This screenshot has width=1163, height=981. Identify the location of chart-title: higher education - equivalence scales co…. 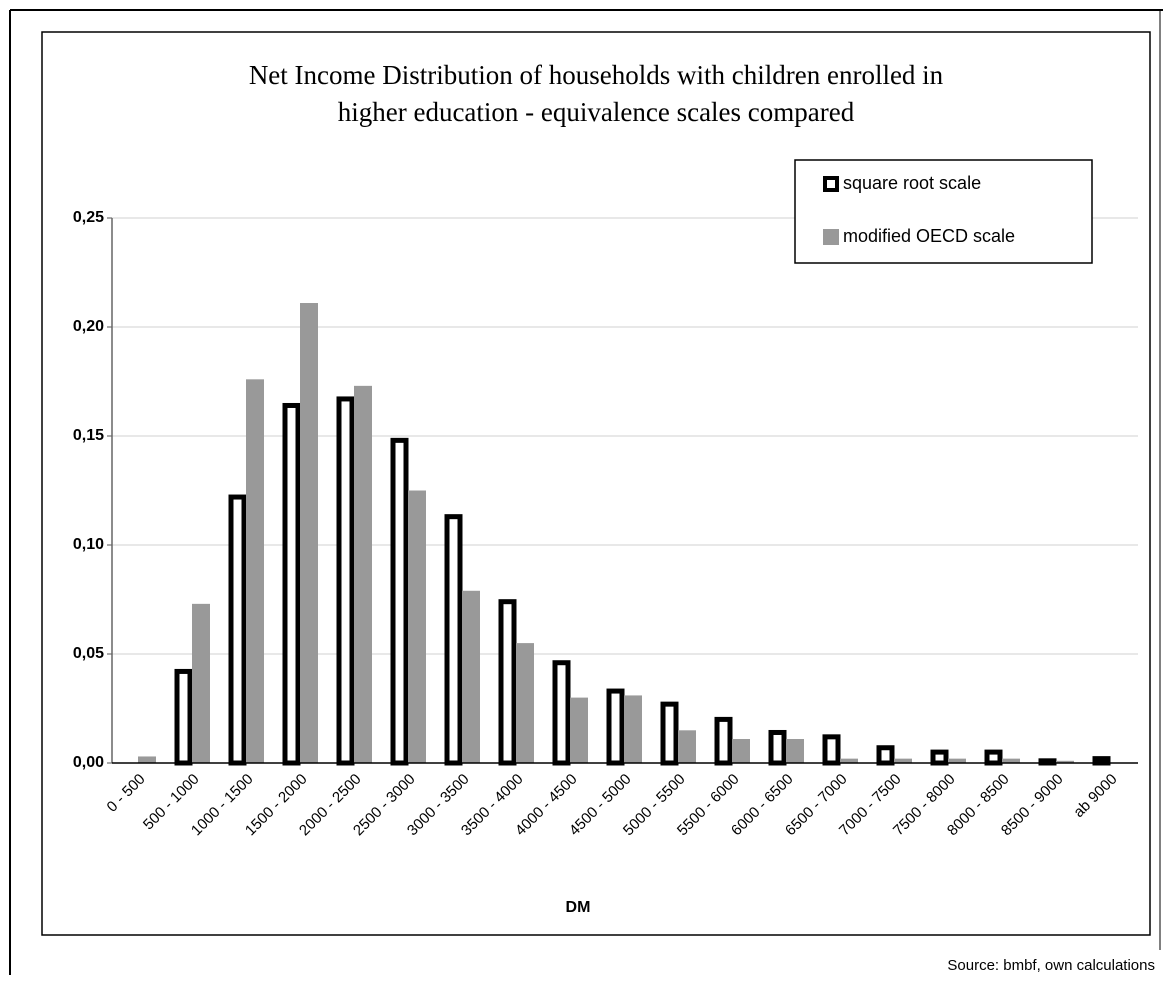
(596, 112).